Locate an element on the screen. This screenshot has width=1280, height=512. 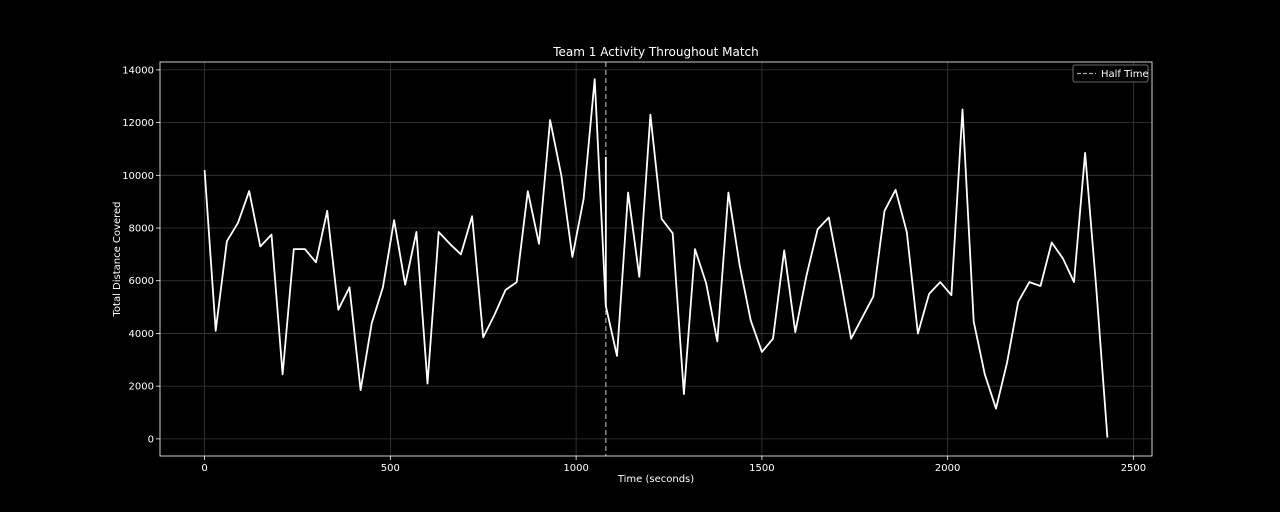
y-tick-label: 14000 is located at coordinates (138, 70).